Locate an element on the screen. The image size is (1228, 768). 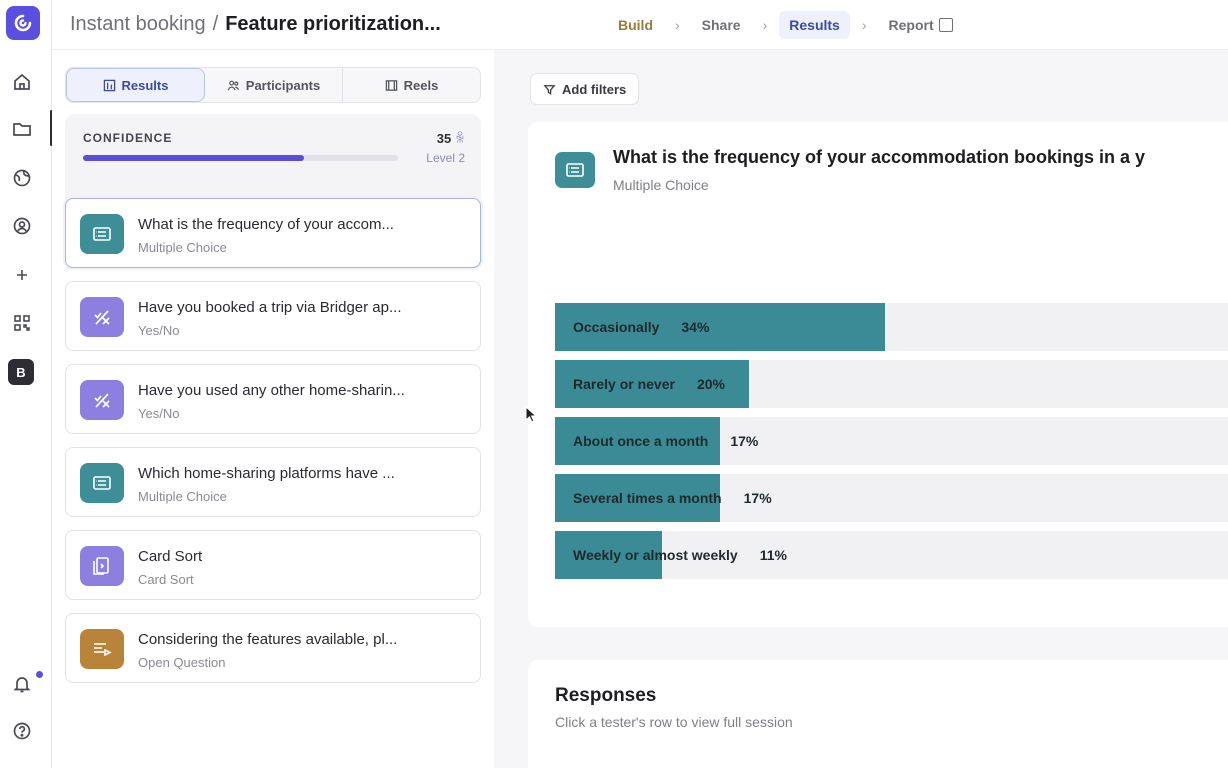
bar-label: Occasionally 34% is located at coordinates (641, 327).